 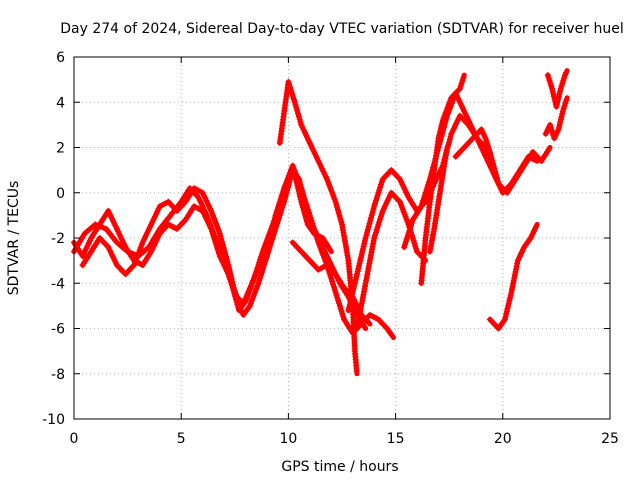 I want to click on series-track-d, so click(x=318, y=227).